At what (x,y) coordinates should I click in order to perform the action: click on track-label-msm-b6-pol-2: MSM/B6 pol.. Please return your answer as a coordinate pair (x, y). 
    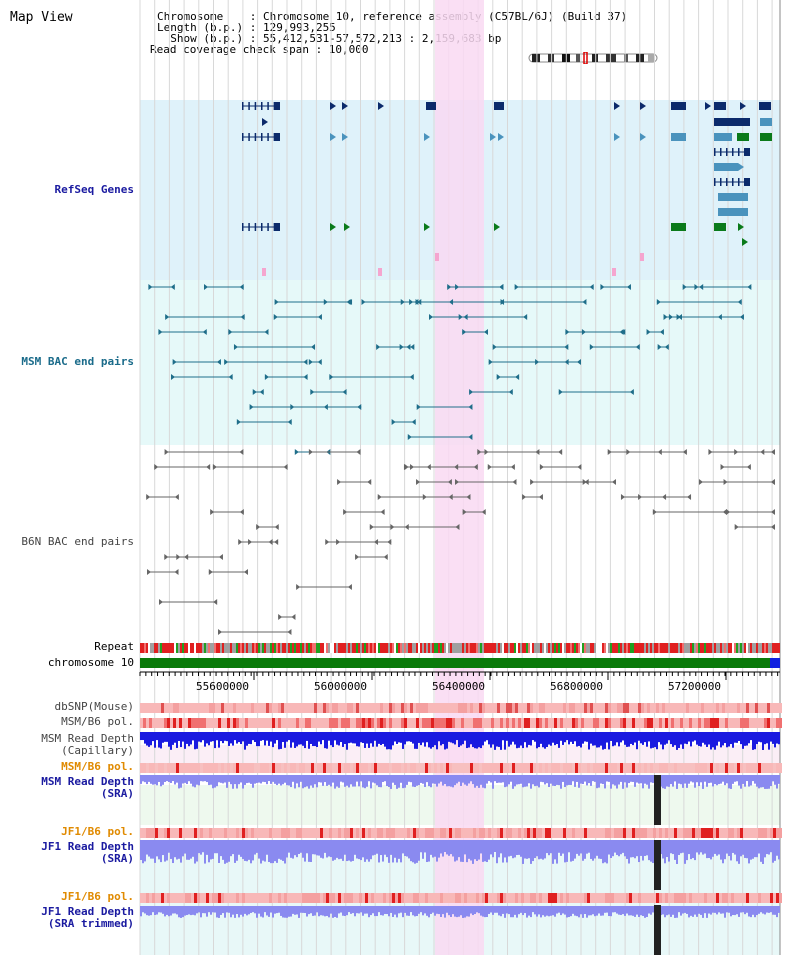
    Looking at the image, I should click on (97, 766).